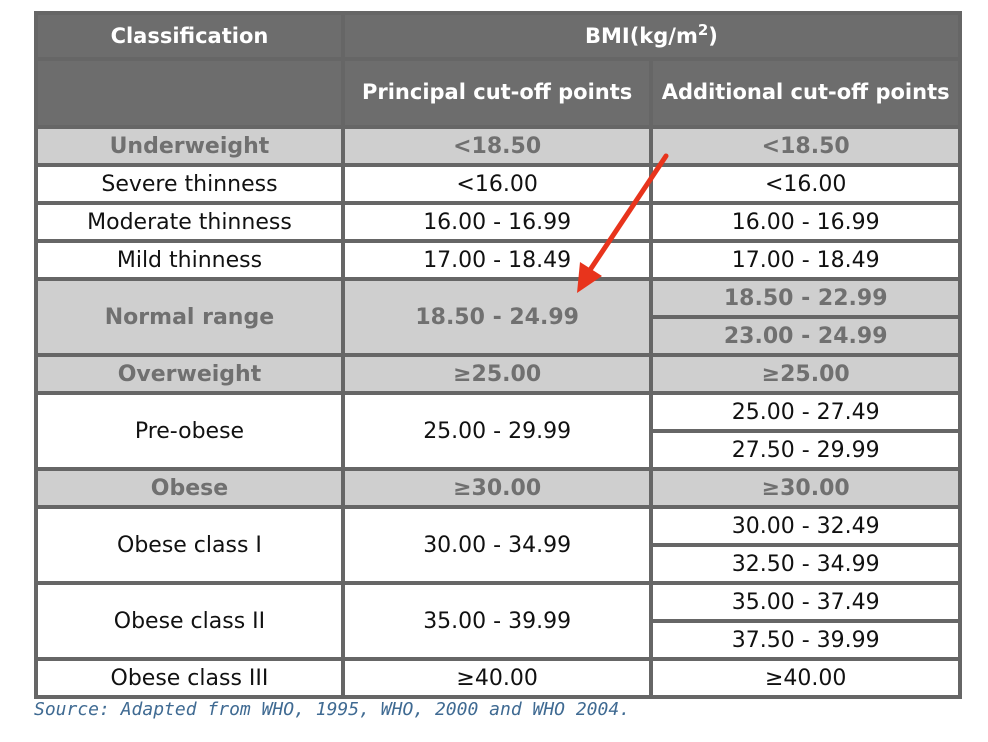 The height and width of the screenshot is (742, 988). I want to click on bmi-header: BMI(kg/m2), so click(651, 36).